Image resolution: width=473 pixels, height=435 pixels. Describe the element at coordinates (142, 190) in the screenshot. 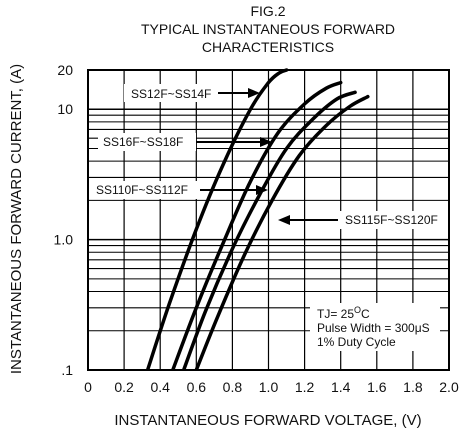

I see `series-label-ss110f: SS110F~SS112F` at that location.